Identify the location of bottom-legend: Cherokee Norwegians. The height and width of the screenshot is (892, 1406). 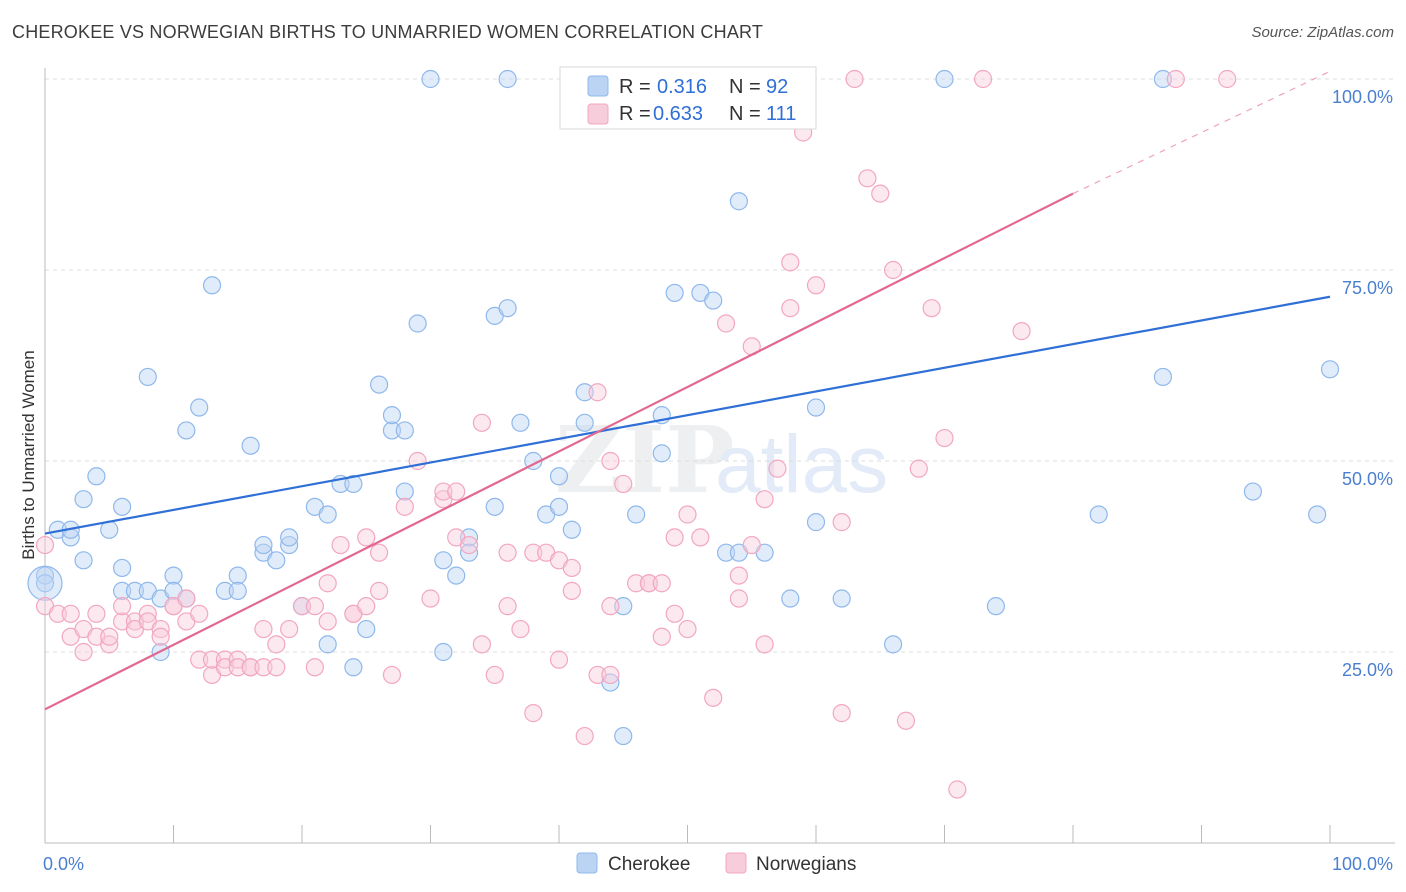
(716, 863).